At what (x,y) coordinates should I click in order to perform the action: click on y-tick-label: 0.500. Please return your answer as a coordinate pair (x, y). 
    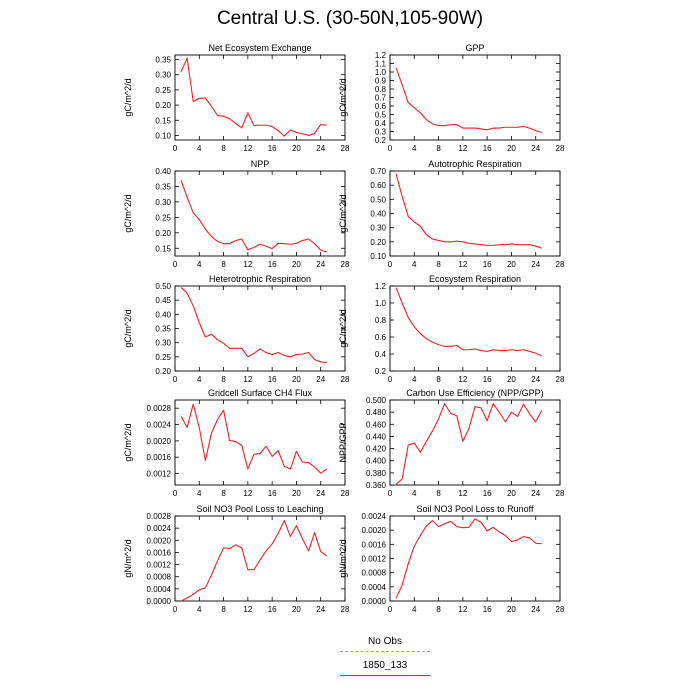
    Looking at the image, I should click on (376, 400).